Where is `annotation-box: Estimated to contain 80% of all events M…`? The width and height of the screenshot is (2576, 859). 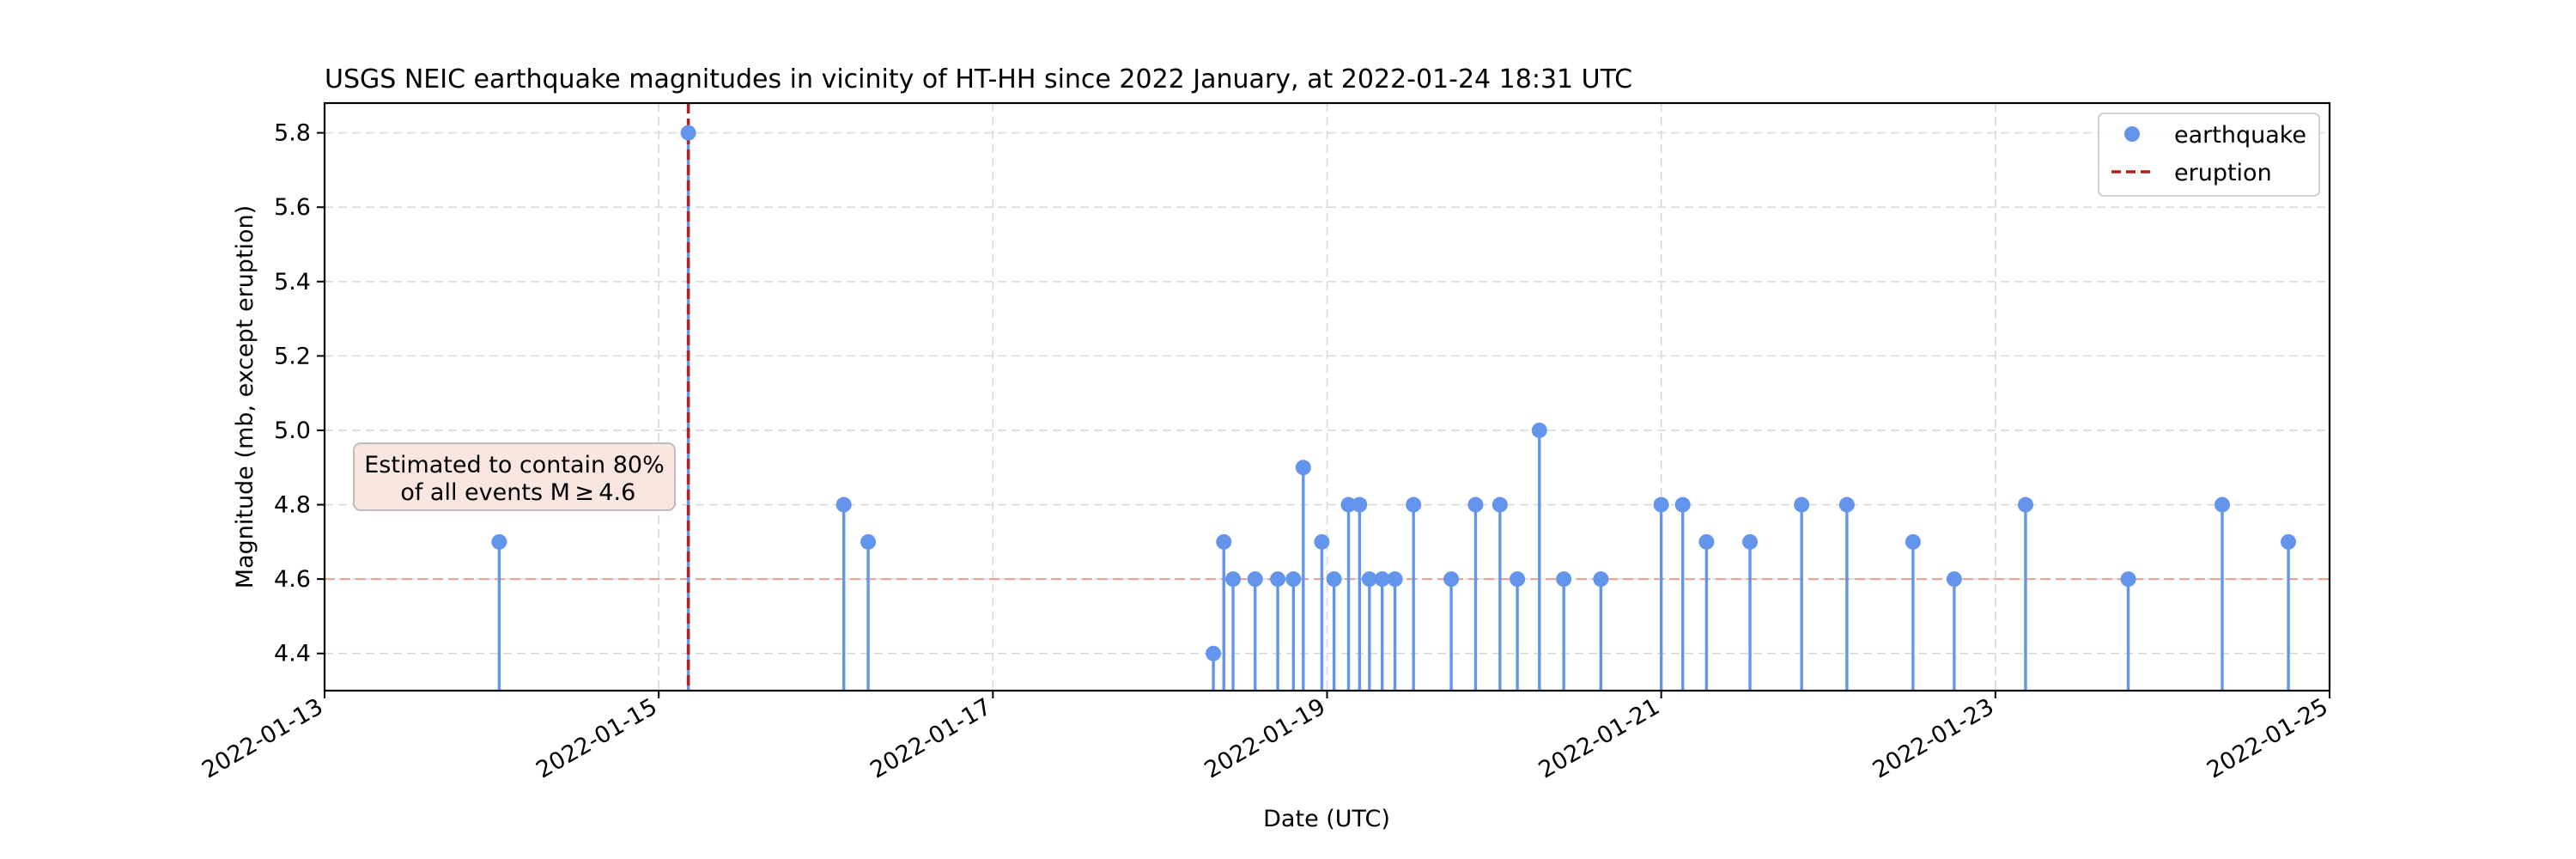
annotation-box: Estimated to contain 80% of all events M… is located at coordinates (514, 477).